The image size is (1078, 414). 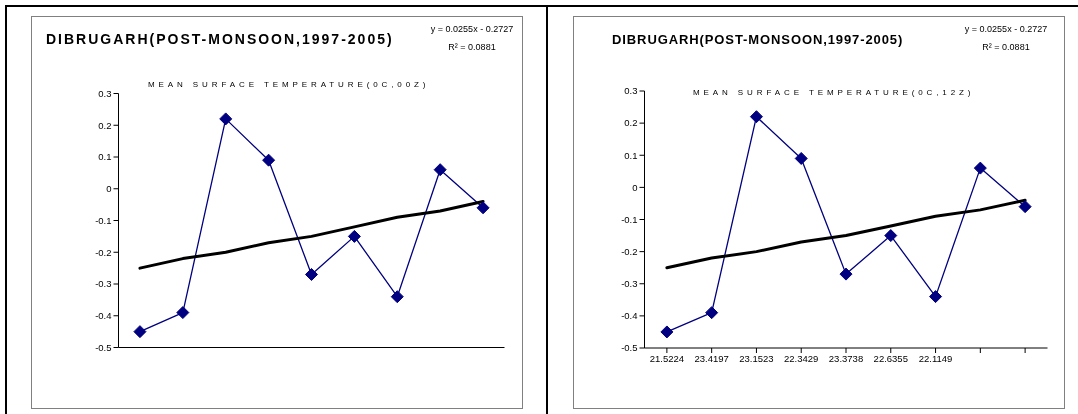 I want to click on x-tick-label: 23.4197, so click(x=711, y=358).